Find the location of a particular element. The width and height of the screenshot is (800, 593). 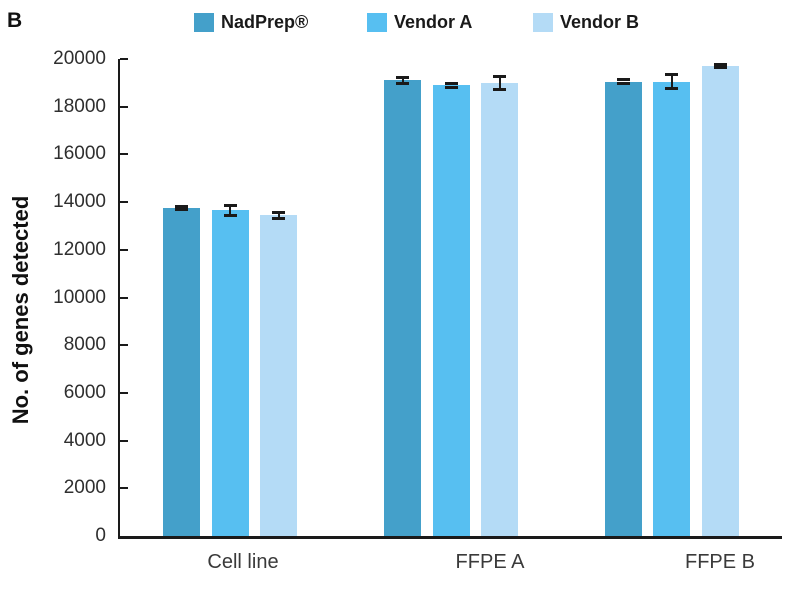

panel-label: B is located at coordinates (15, 20).